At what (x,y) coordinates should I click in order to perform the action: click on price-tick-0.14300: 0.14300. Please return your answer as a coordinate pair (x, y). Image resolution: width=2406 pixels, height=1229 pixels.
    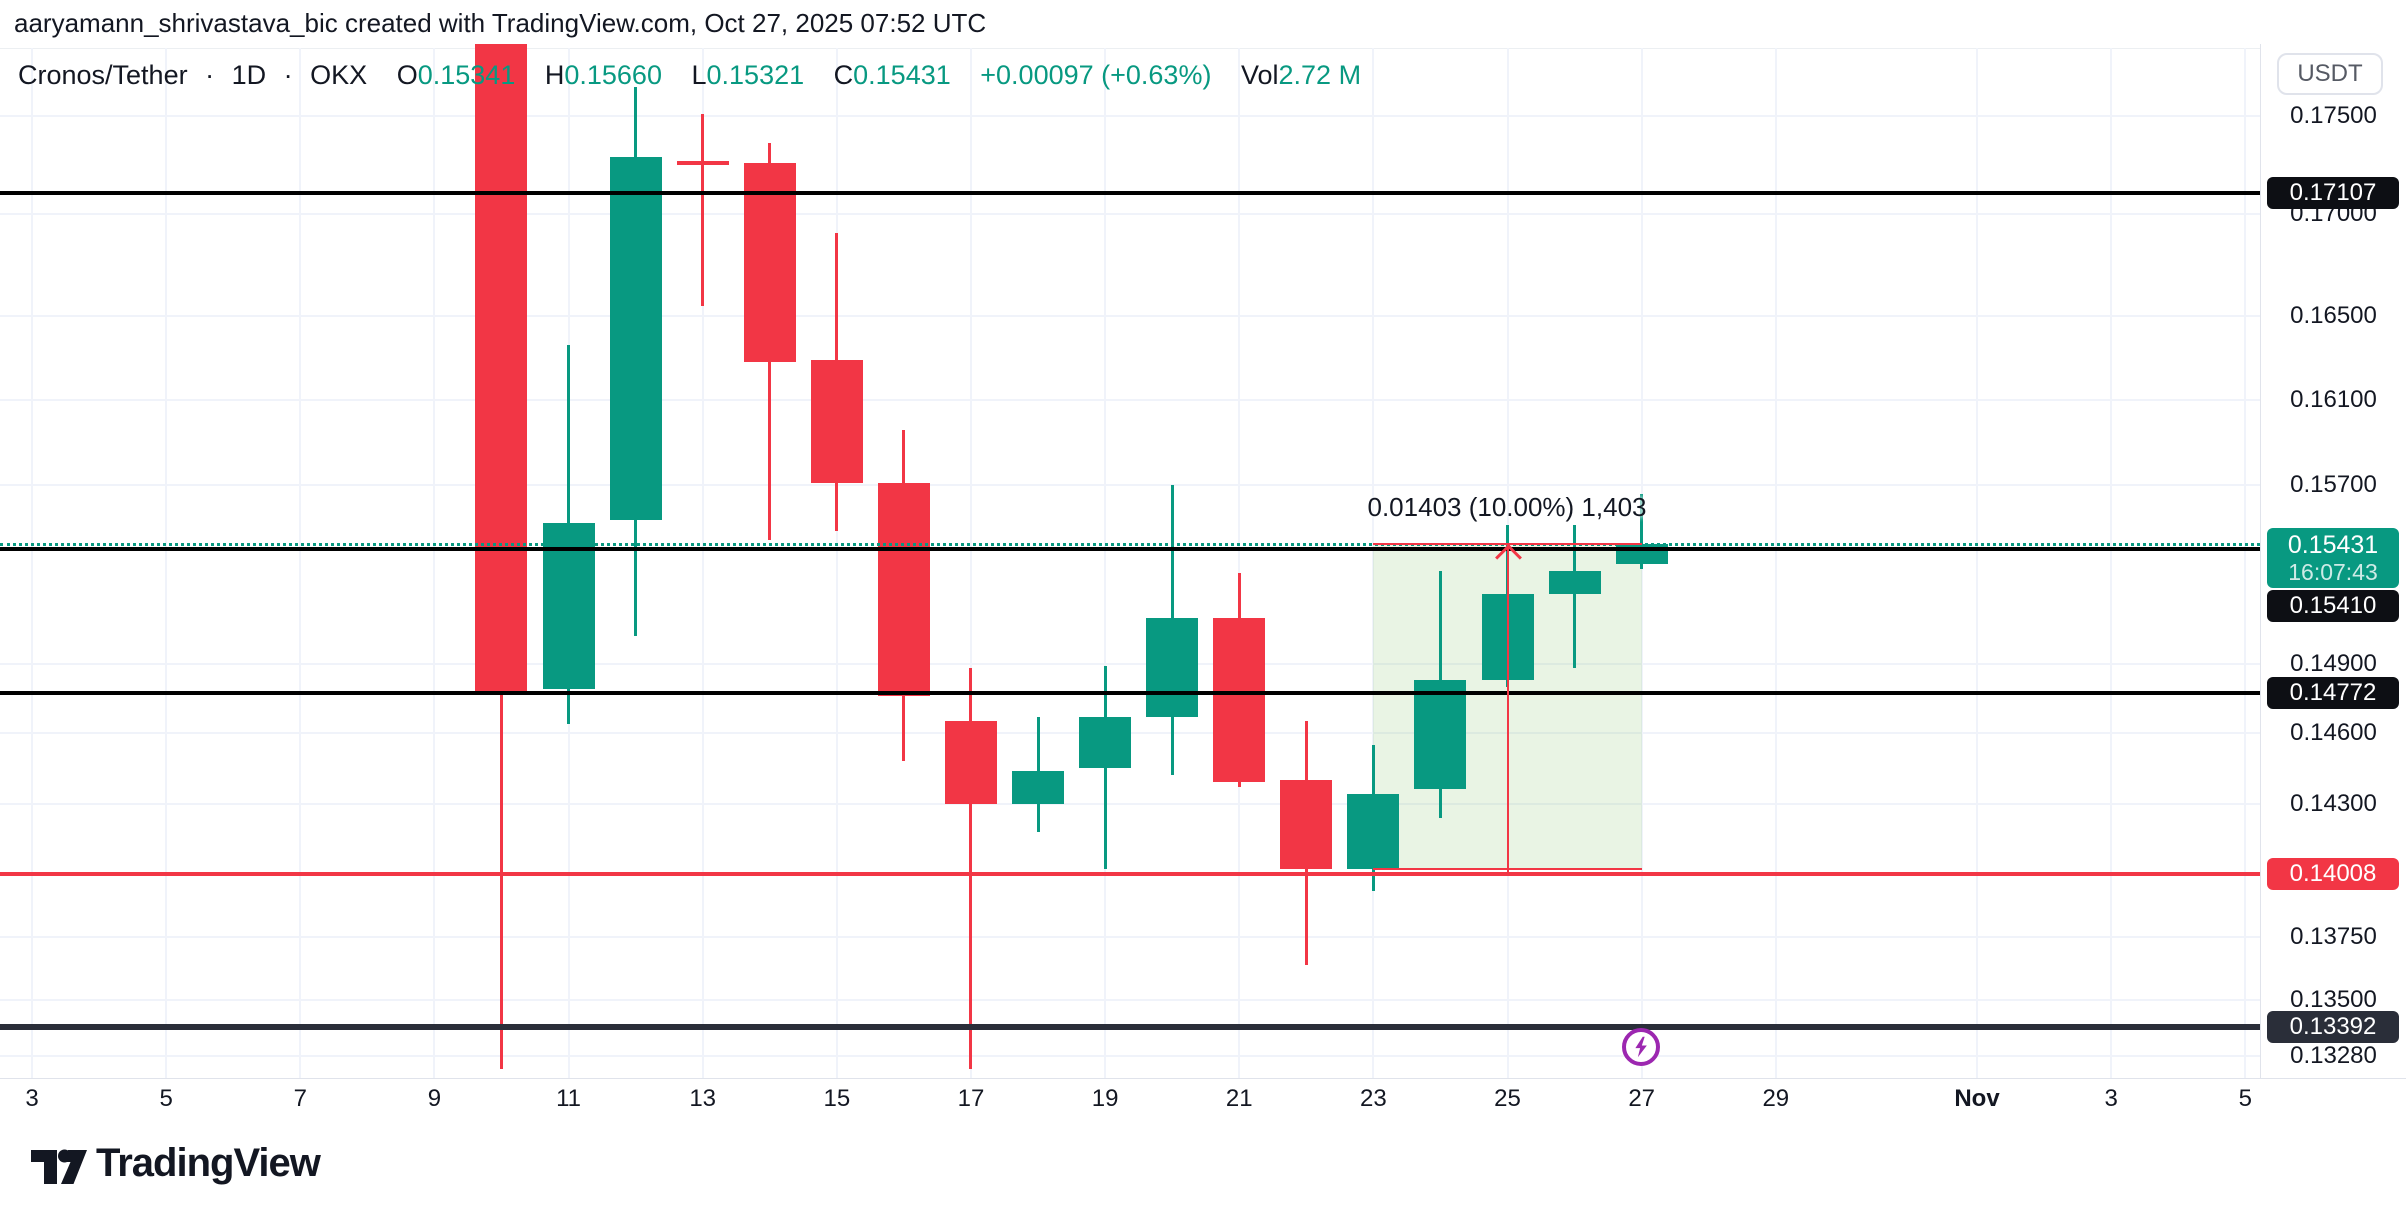
    Looking at the image, I should click on (2333, 803).